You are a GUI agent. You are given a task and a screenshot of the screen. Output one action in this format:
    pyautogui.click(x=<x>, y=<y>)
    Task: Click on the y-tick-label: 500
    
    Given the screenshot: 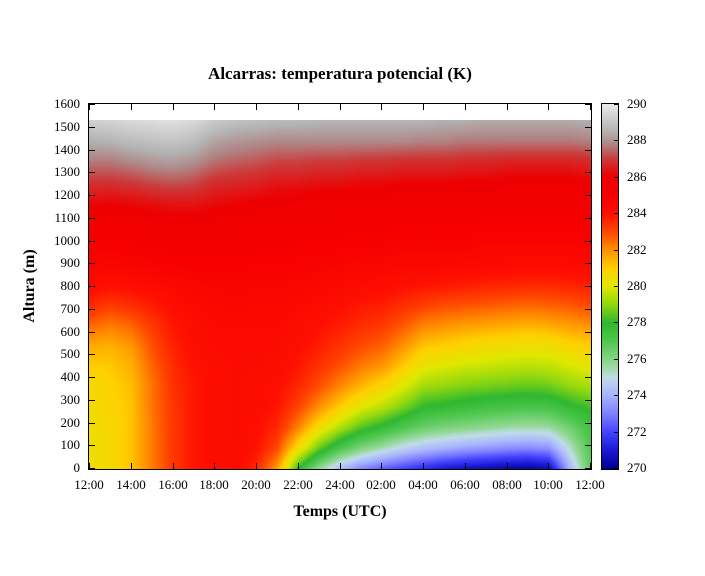 What is the action you would take?
    pyautogui.click(x=70, y=353)
    